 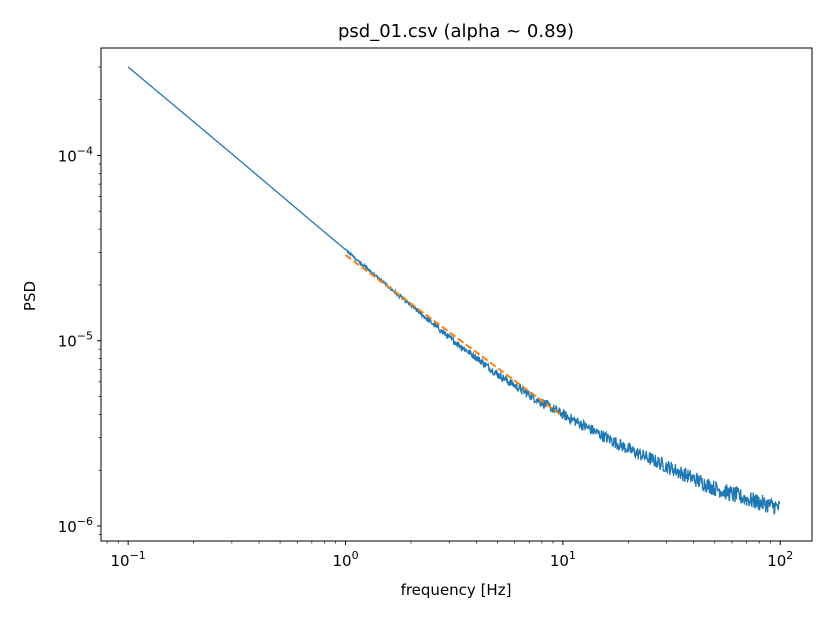 What do you see at coordinates (345, 559) in the screenshot?
I see `x-tick-label: 10⁰` at bounding box center [345, 559].